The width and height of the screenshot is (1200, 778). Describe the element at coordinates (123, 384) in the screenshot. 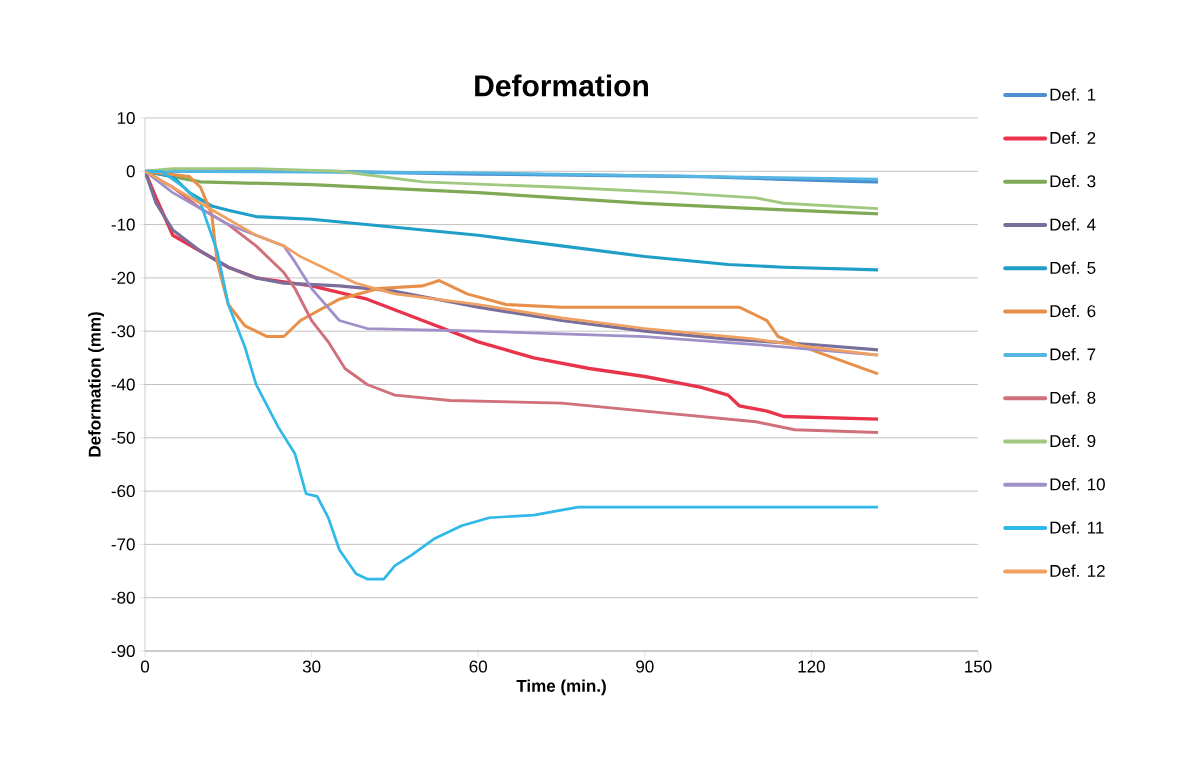

I see `y-tick-label: -40` at that location.